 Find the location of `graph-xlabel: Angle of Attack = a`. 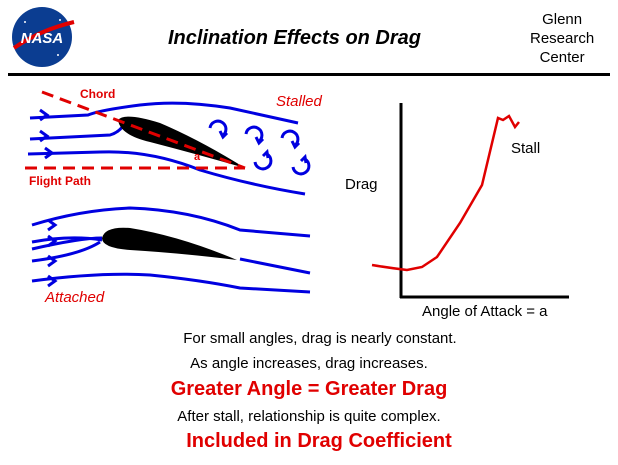

graph-xlabel: Angle of Attack = a is located at coordinates (485, 311).